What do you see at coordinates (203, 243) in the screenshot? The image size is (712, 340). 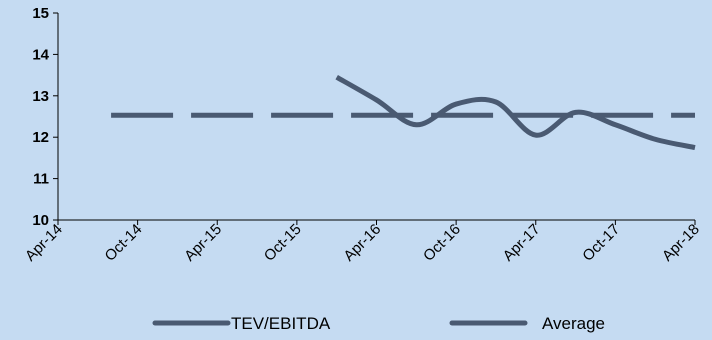 I see `x-tick-label: Apr-15` at bounding box center [203, 243].